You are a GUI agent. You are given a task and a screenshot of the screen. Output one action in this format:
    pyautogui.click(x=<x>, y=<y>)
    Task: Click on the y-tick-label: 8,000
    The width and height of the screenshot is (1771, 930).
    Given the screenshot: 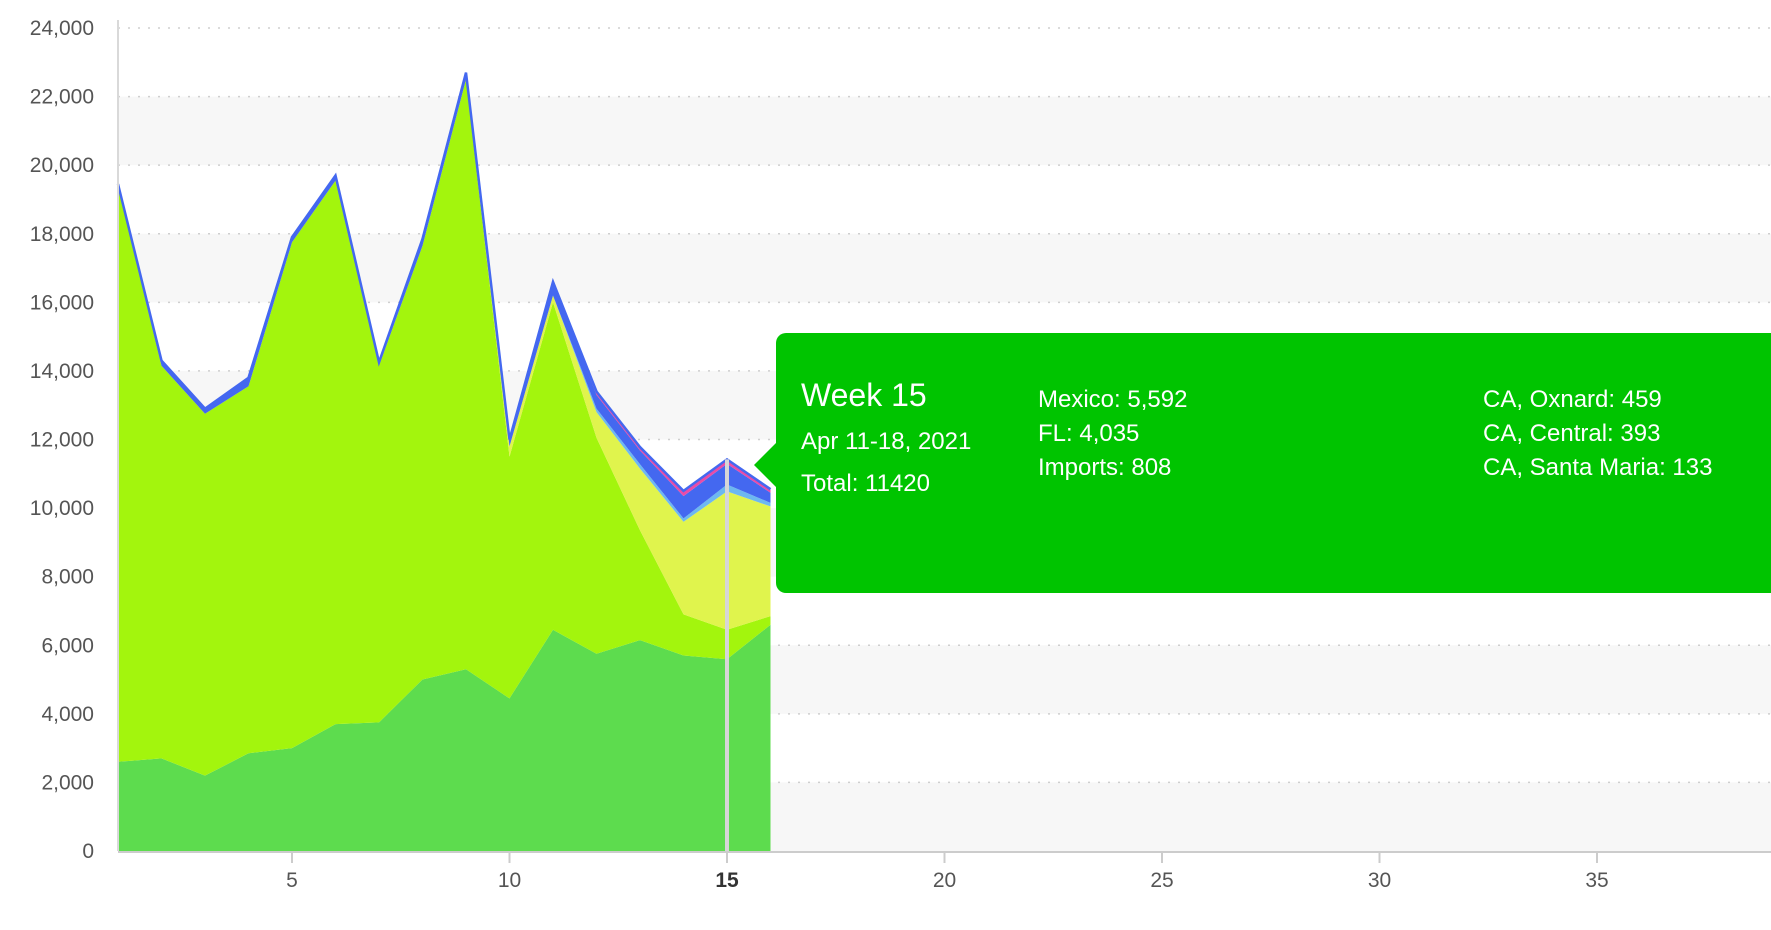 What is the action you would take?
    pyautogui.click(x=67, y=577)
    